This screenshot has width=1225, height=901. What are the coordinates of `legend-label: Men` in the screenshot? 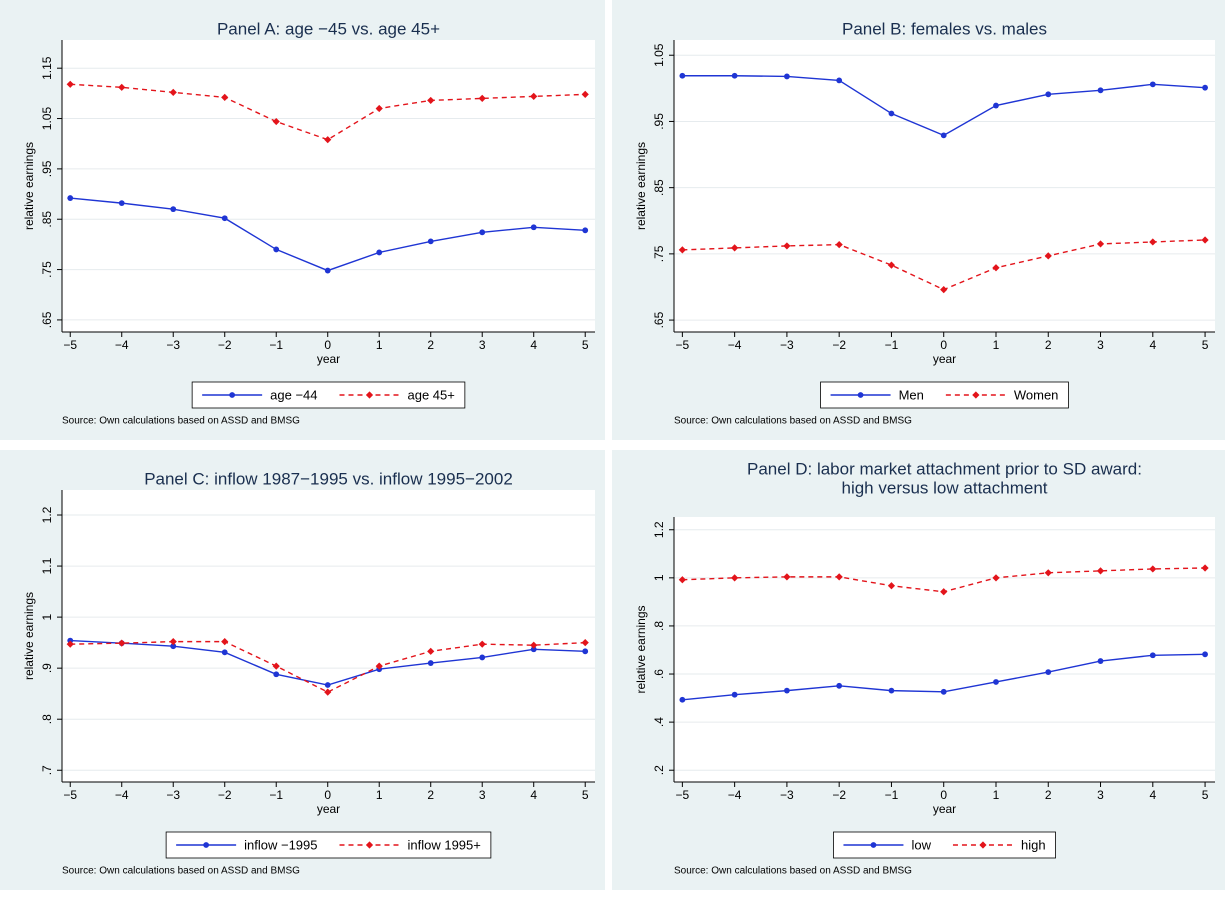 It's located at (911, 394).